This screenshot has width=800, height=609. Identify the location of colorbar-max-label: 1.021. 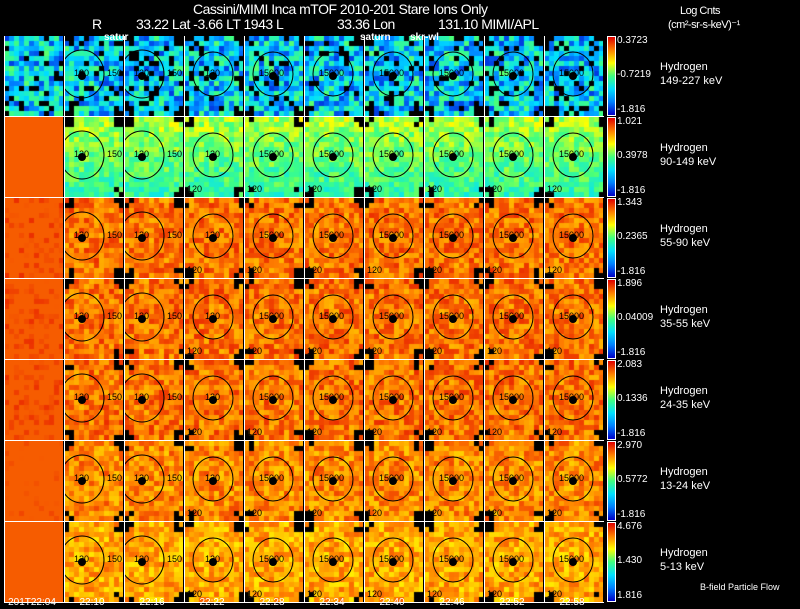
(630, 121).